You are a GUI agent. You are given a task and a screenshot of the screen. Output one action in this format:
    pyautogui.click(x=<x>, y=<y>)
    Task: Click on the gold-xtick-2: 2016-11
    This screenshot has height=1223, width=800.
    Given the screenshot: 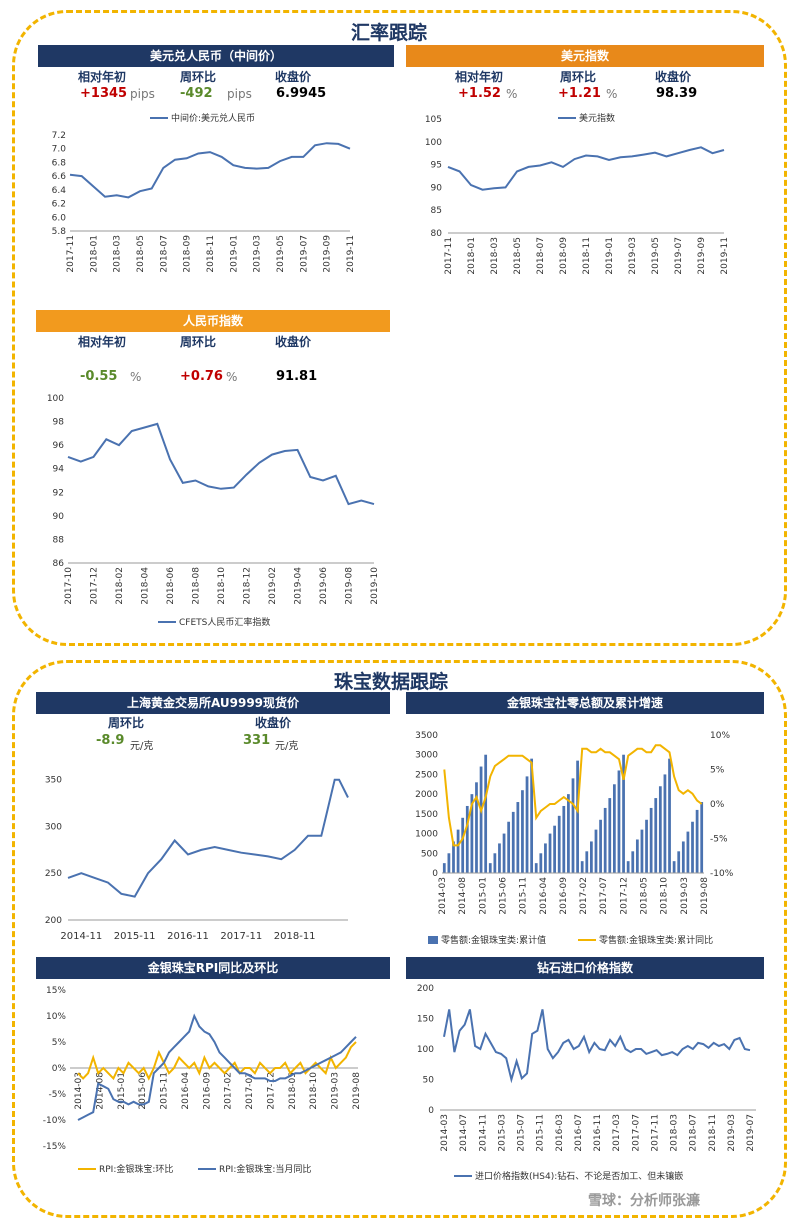 What is the action you would take?
    pyautogui.click(x=188, y=936)
    